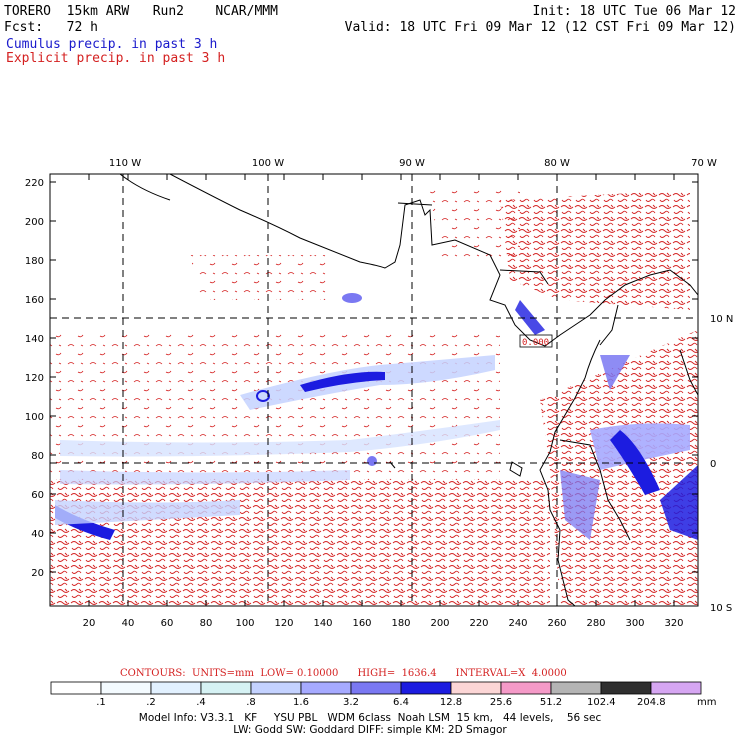  What do you see at coordinates (37, 534) in the screenshot?
I see `y-tick-label: 40` at bounding box center [37, 534].